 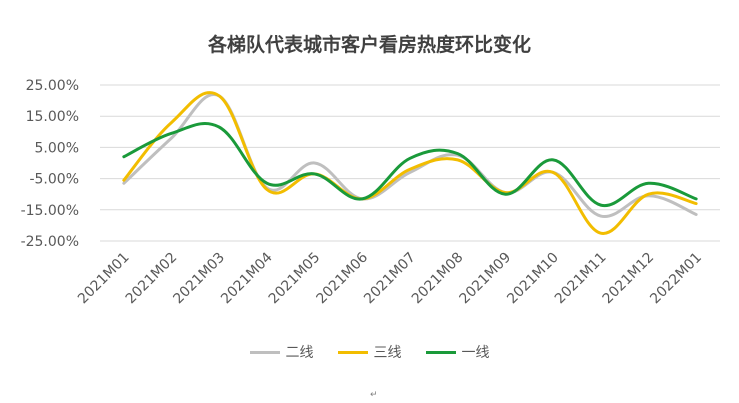 What do you see at coordinates (54, 180) in the screenshot?
I see `y-tick-label: -5.00%` at bounding box center [54, 180].